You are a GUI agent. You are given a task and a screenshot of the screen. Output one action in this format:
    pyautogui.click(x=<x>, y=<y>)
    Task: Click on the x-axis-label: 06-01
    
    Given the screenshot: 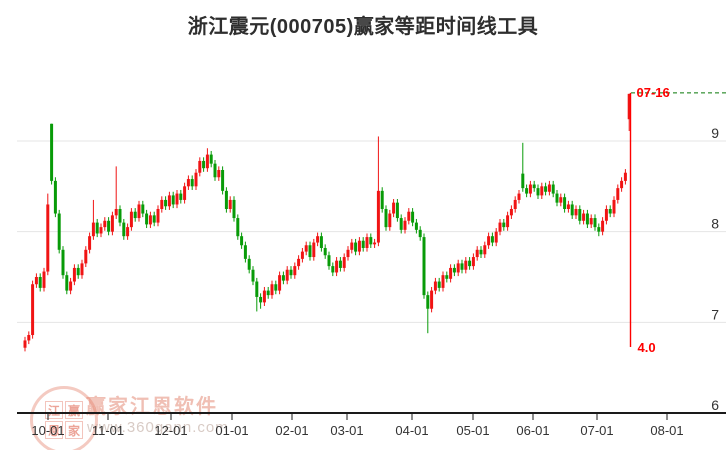 What is the action you would take?
    pyautogui.click(x=532, y=430)
    